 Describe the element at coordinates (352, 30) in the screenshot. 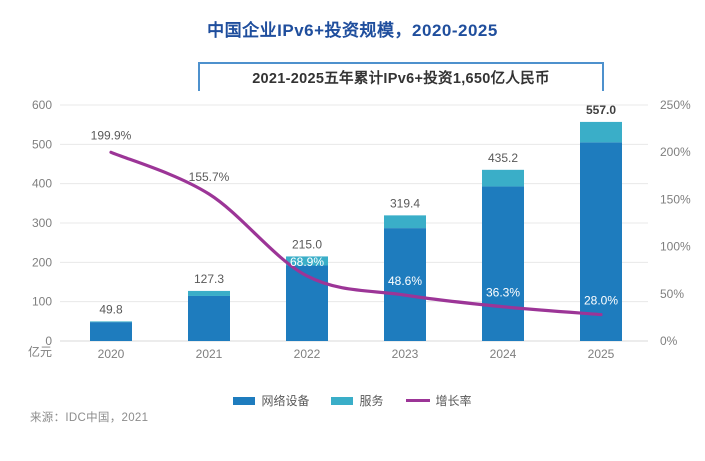

I see `chart-title: 中国企业IPv6+投资规模，2020-2025` at that location.